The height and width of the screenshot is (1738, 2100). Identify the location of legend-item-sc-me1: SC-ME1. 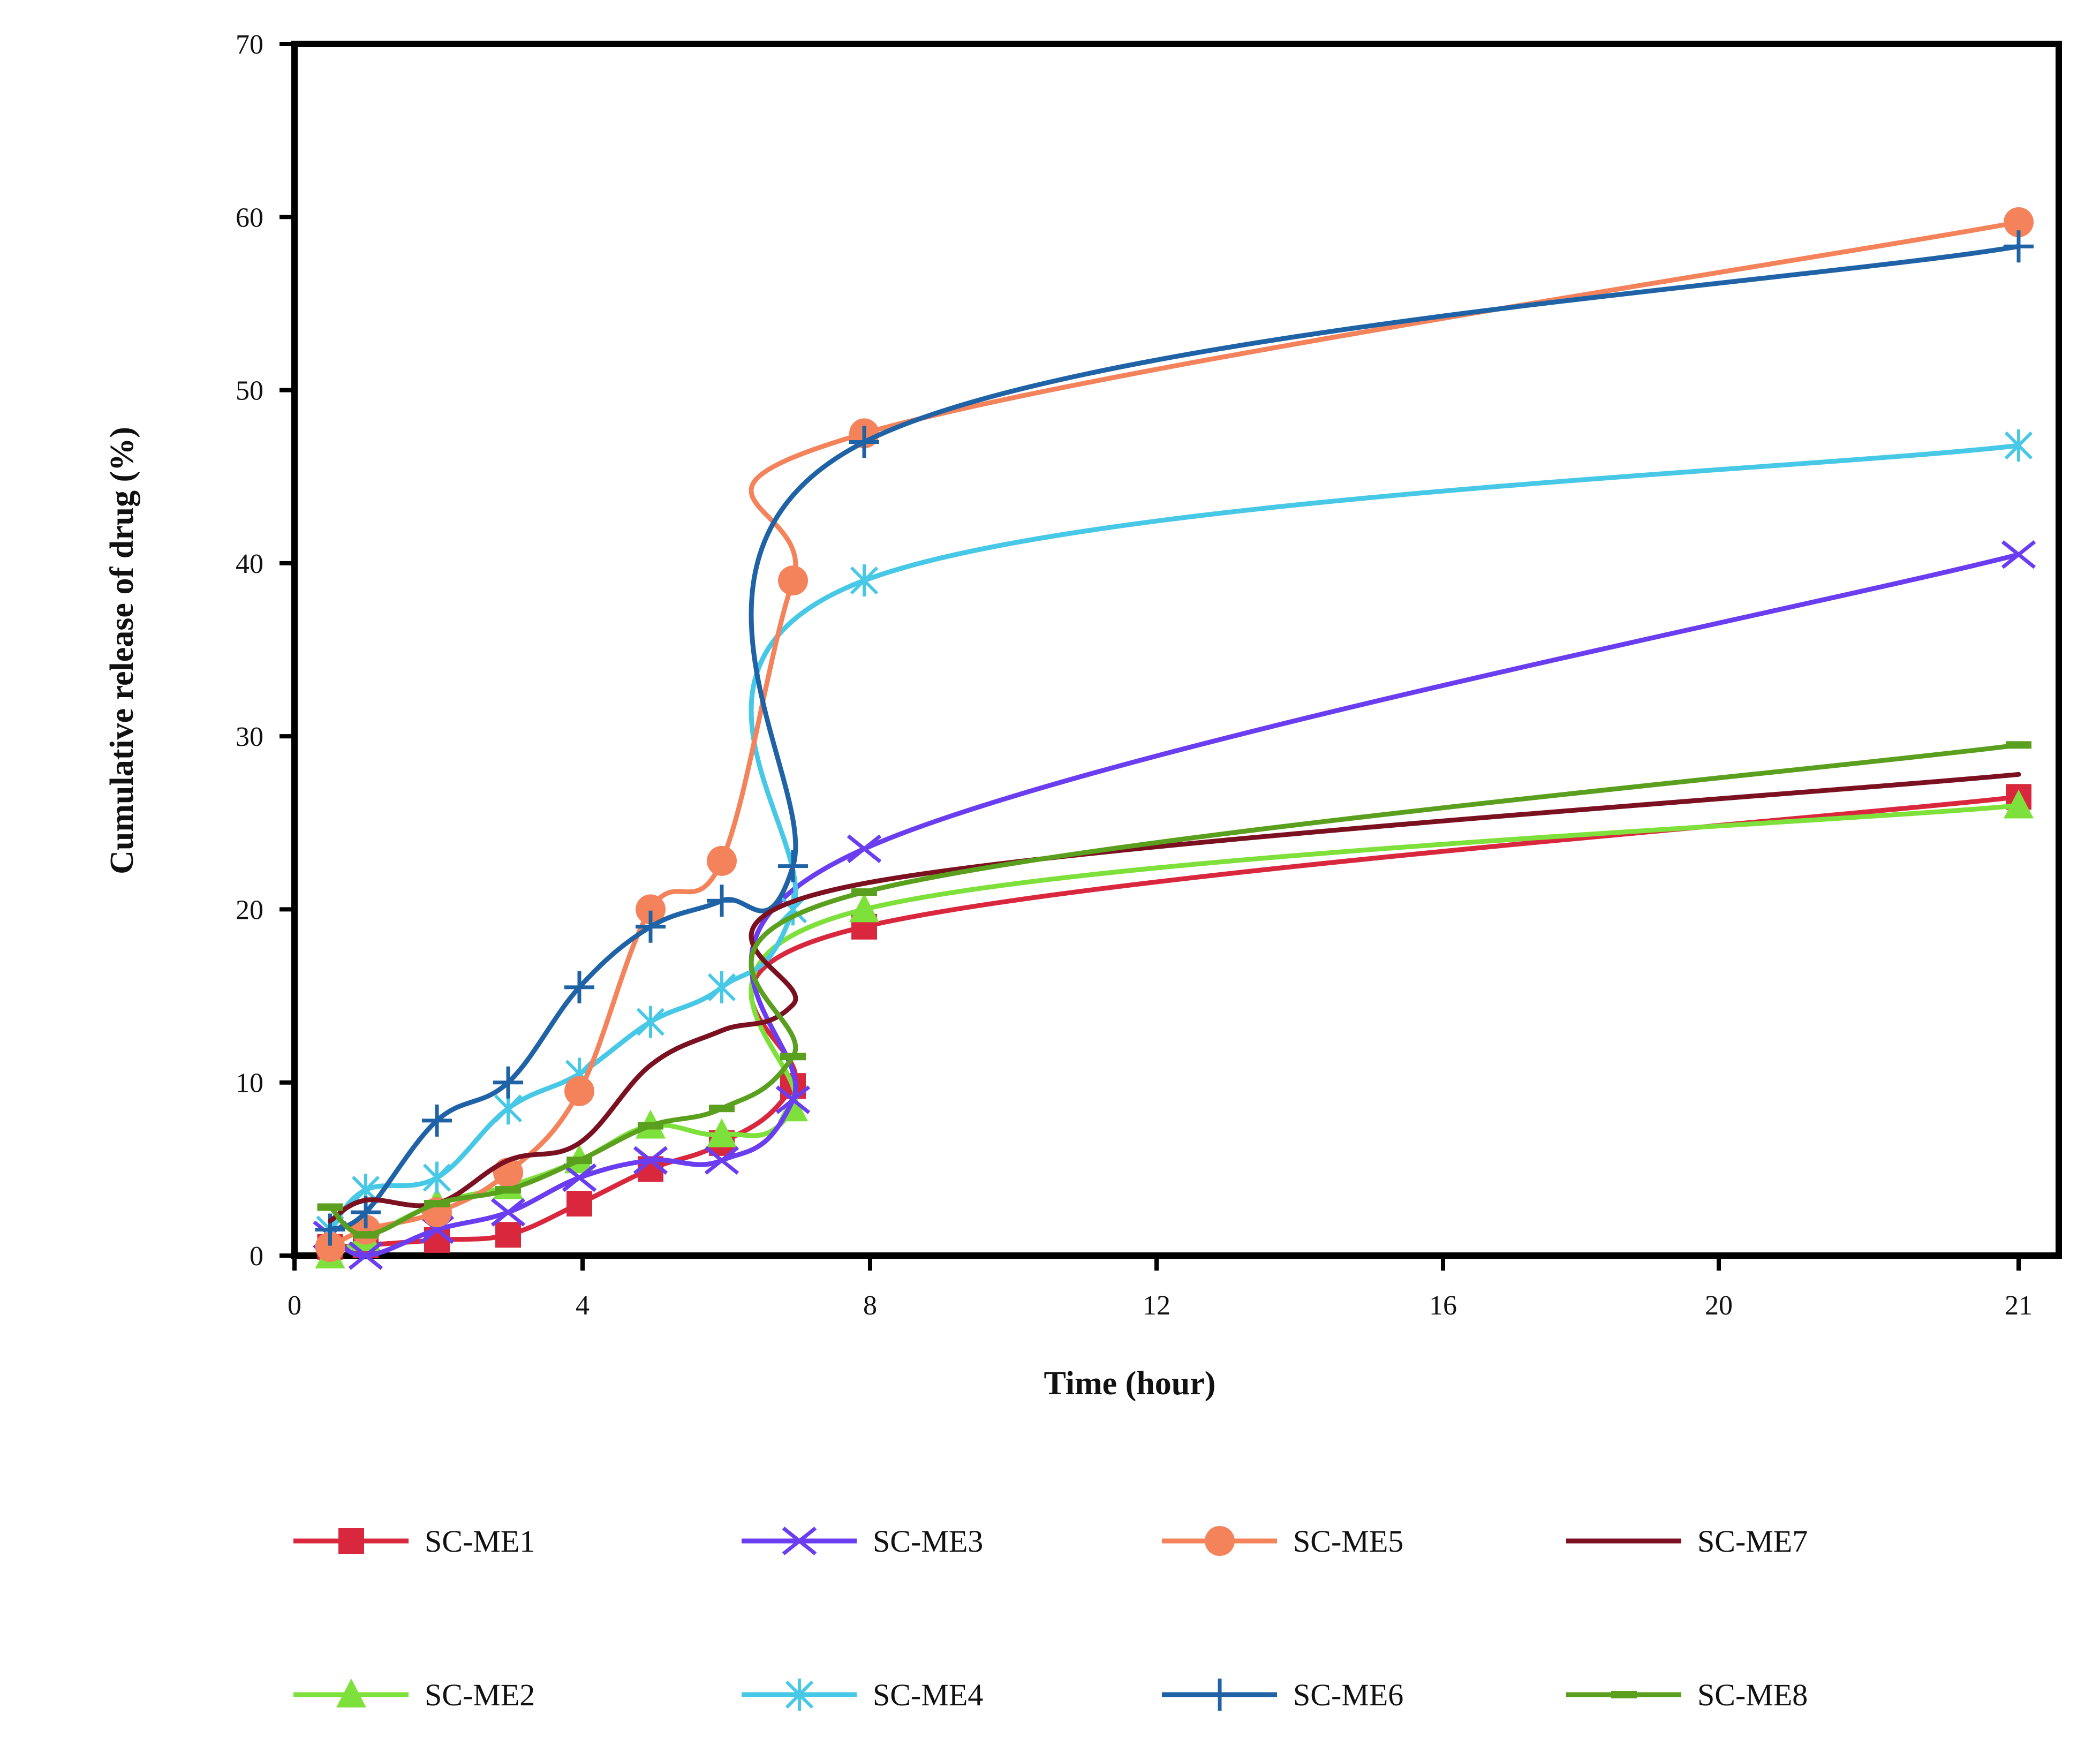
(414, 1541).